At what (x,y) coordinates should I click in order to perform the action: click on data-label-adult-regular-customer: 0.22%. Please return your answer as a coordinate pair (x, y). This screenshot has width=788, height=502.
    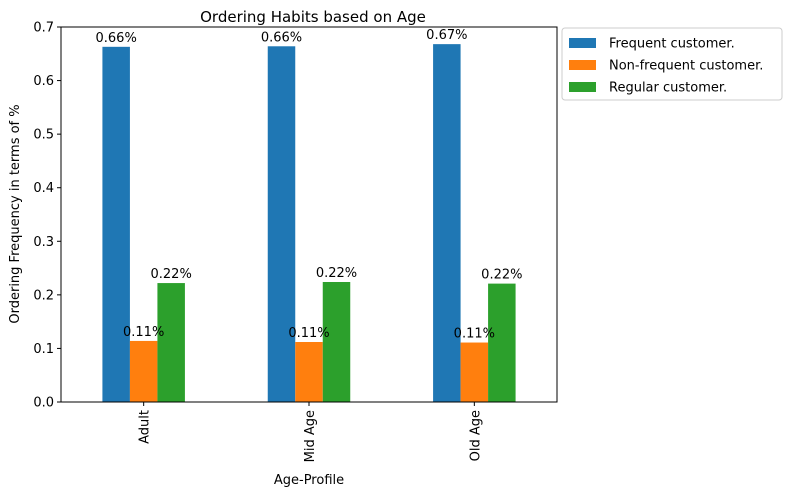
    Looking at the image, I should click on (171, 274).